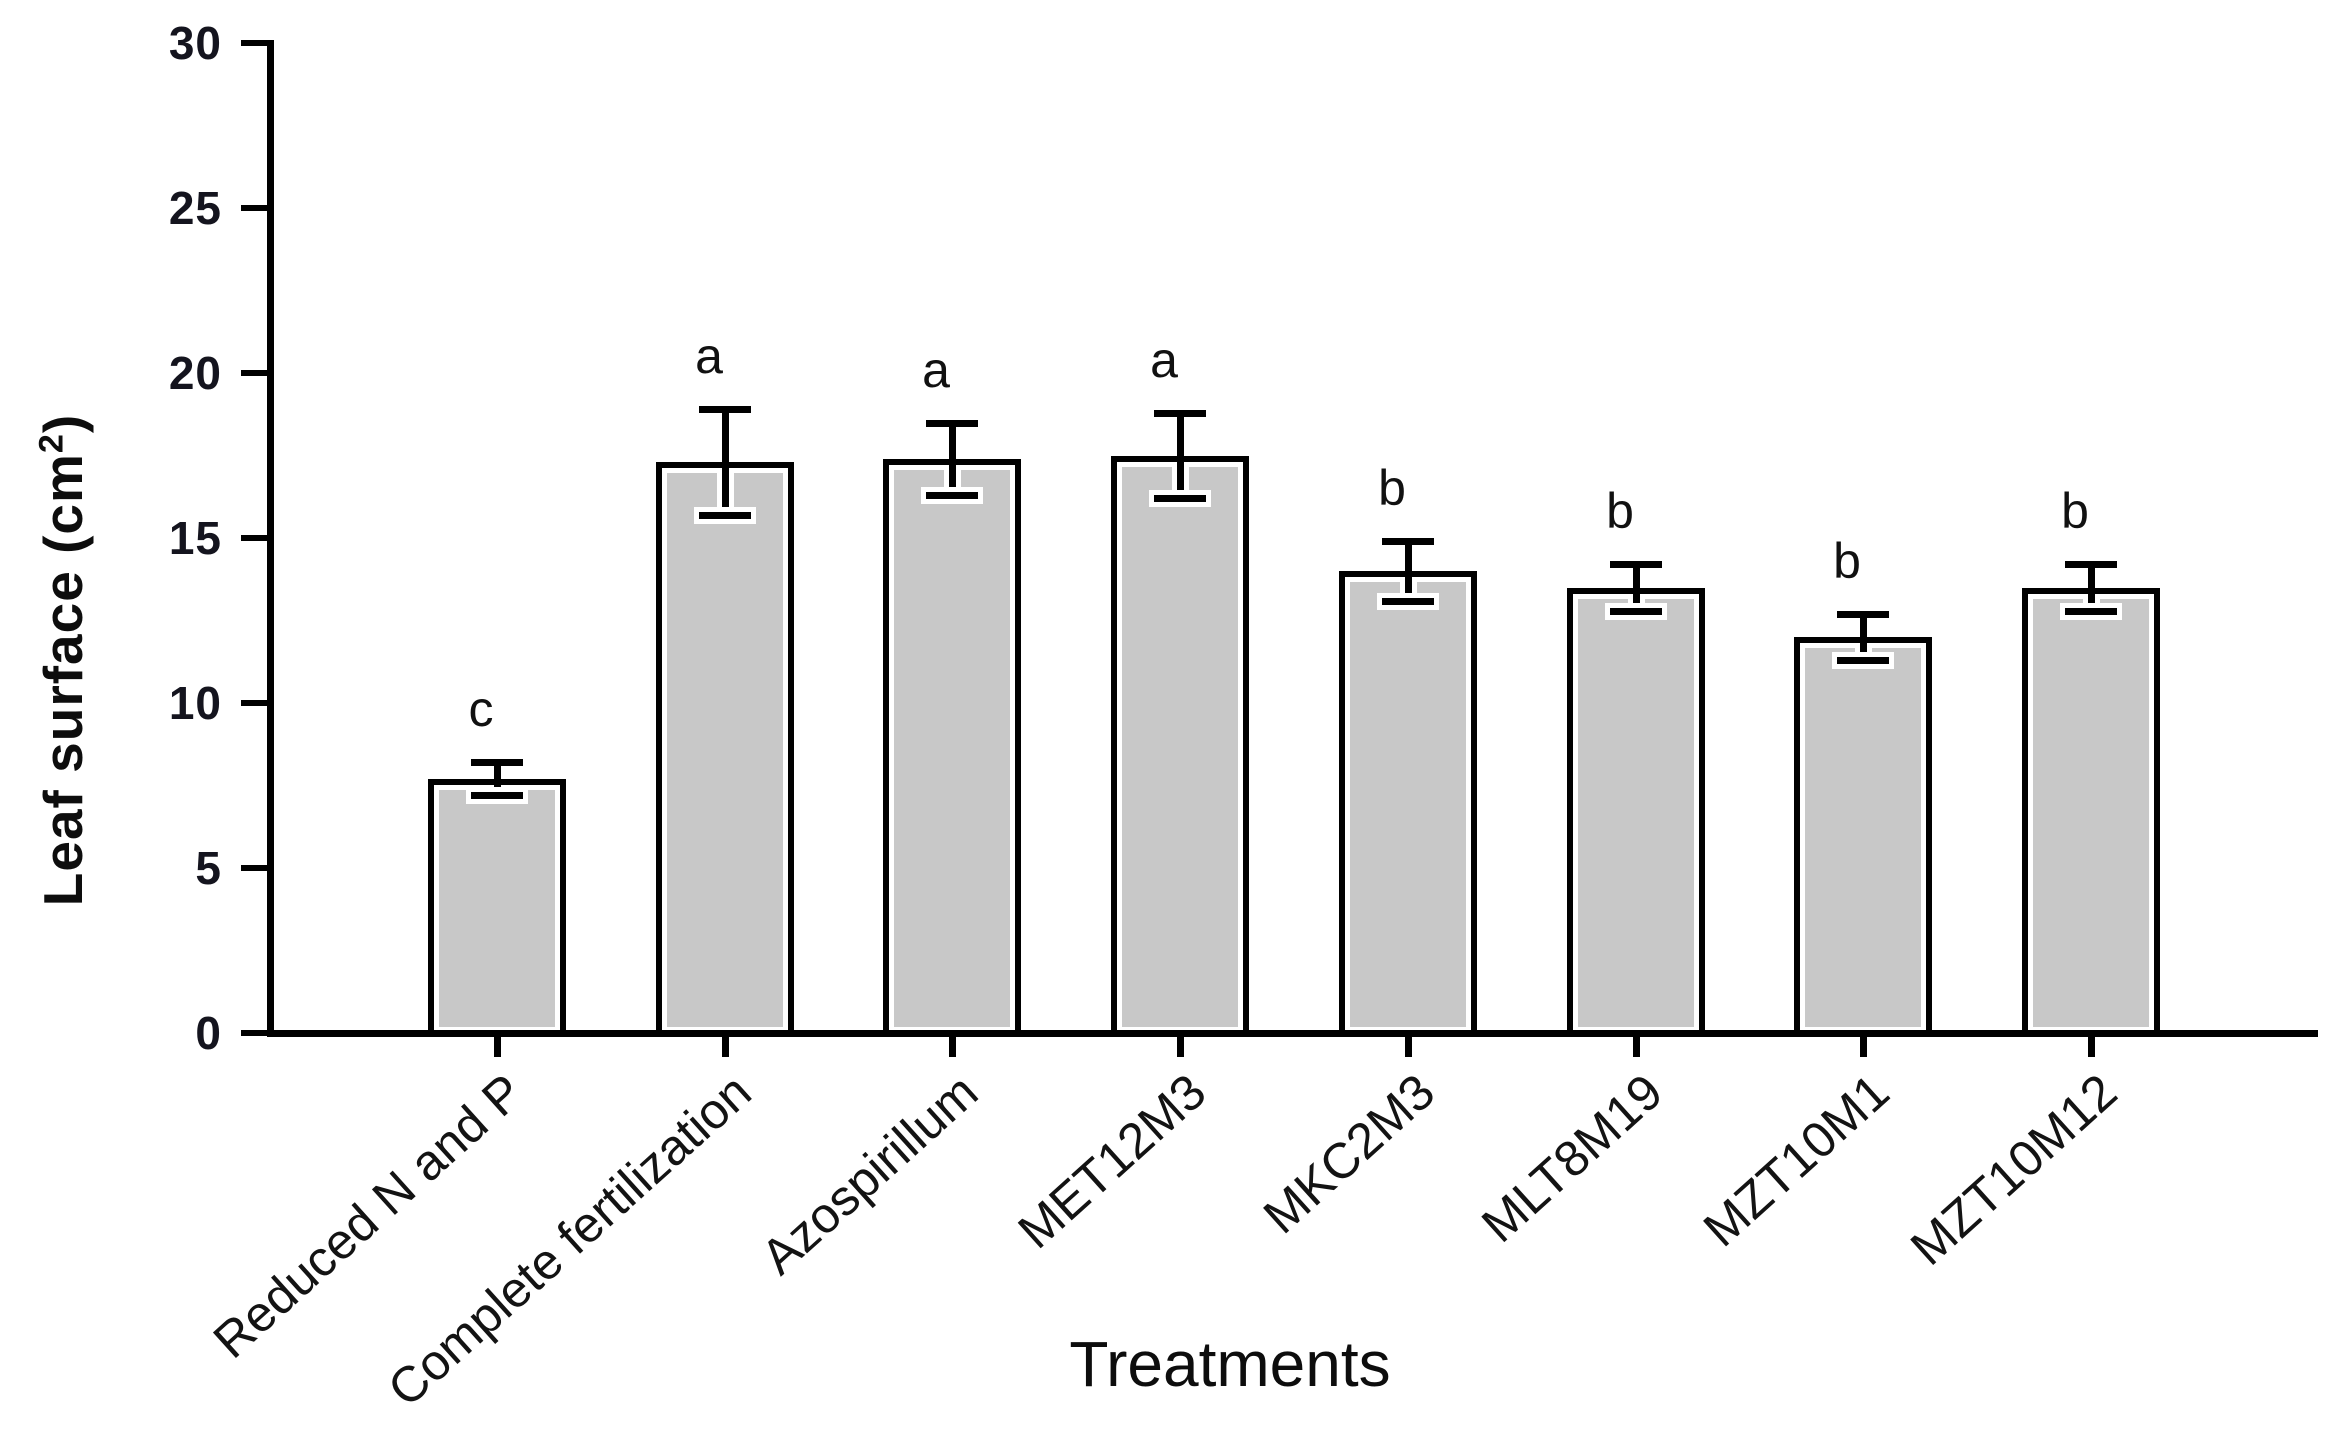 The image size is (2341, 1435). What do you see at coordinates (208, 1033) in the screenshot?
I see `y-tick-label: 0` at bounding box center [208, 1033].